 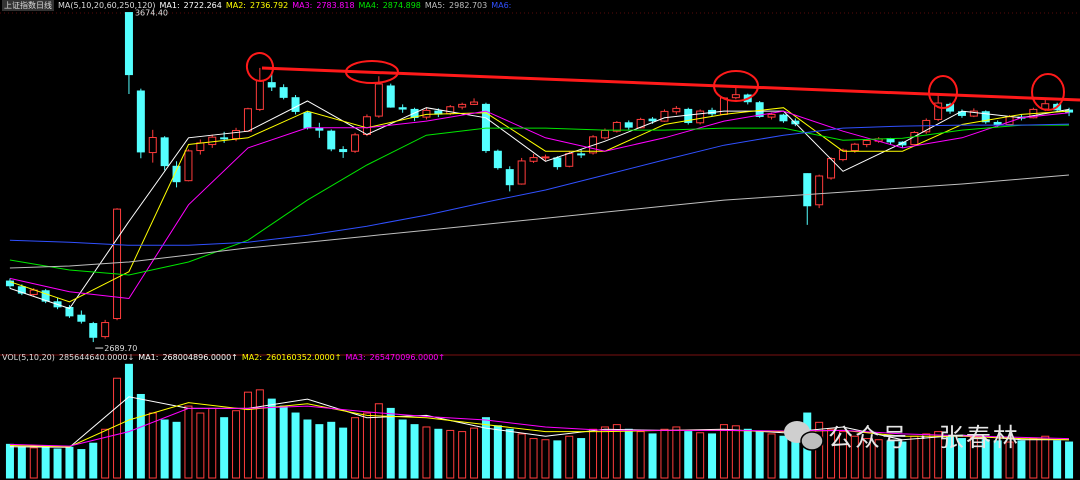 I want to click on ma-readout: 2722.264, so click(x=202, y=5).